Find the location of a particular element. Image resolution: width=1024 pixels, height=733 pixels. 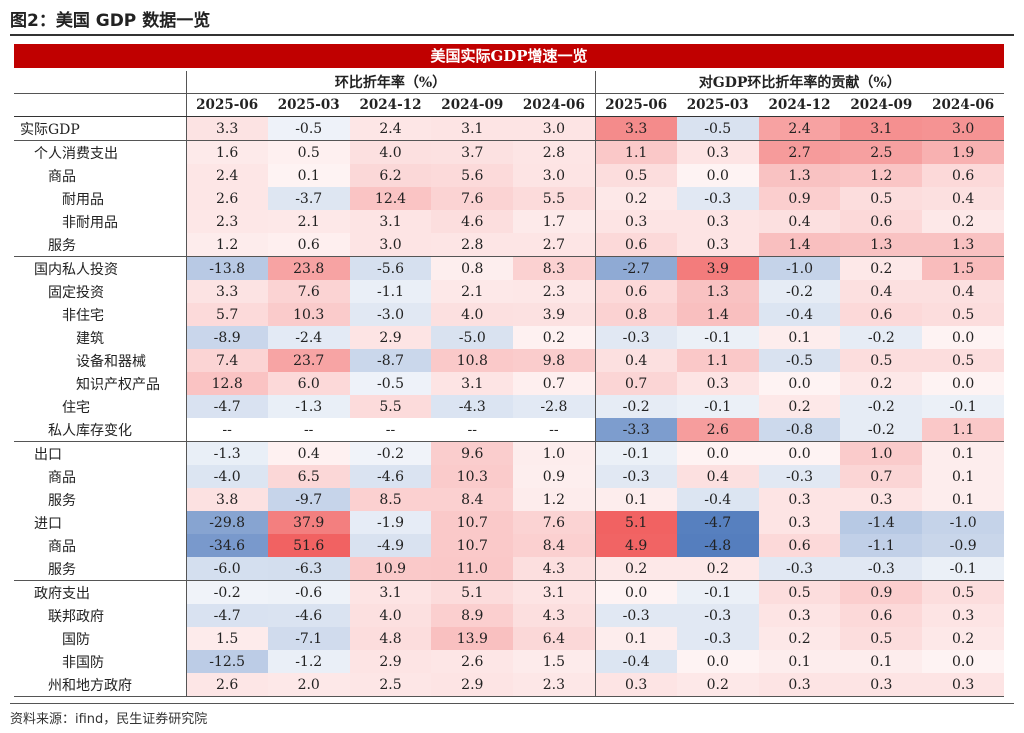

row-label: 建筑 is located at coordinates (90, 338).